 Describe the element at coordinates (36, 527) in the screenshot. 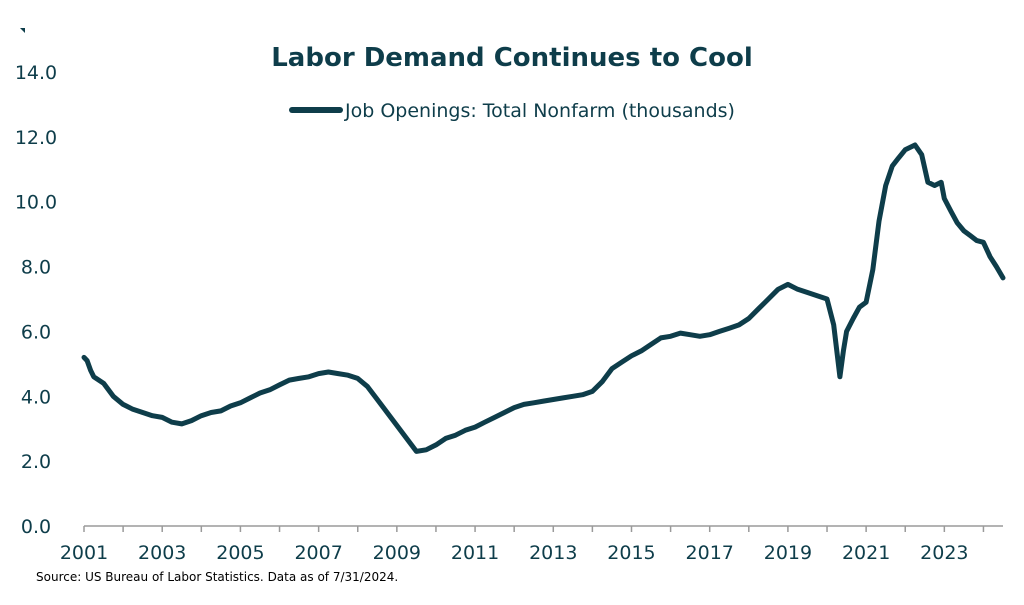

I see `y-tick-label: 0.0` at that location.